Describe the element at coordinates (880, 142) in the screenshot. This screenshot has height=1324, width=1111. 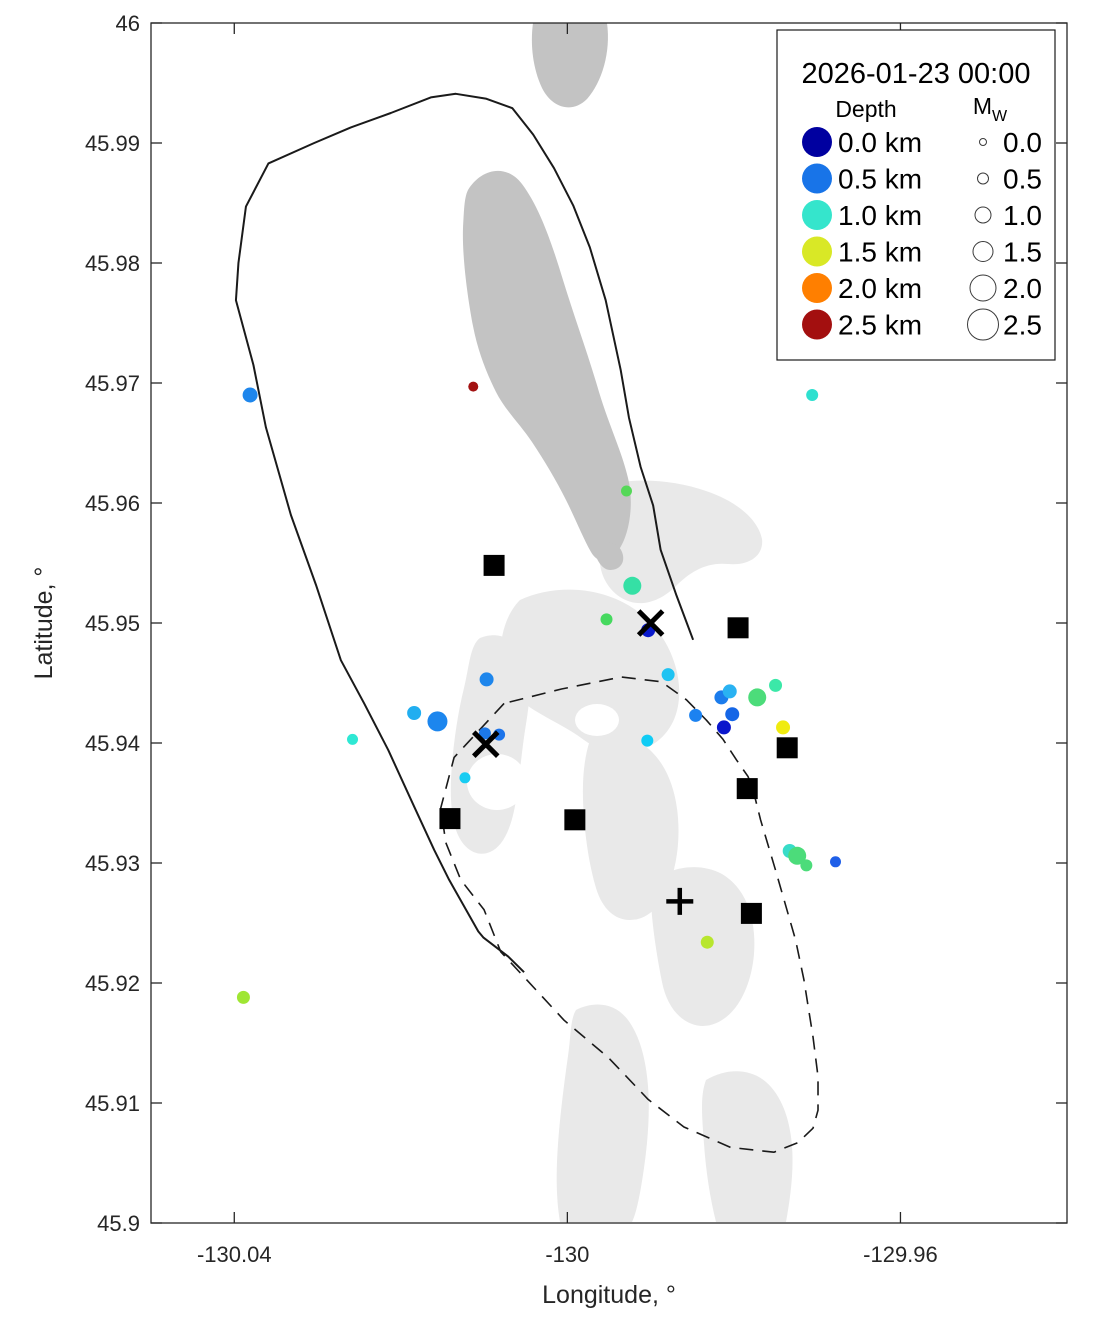
I see `legend-depth-label: 0.0 km` at that location.